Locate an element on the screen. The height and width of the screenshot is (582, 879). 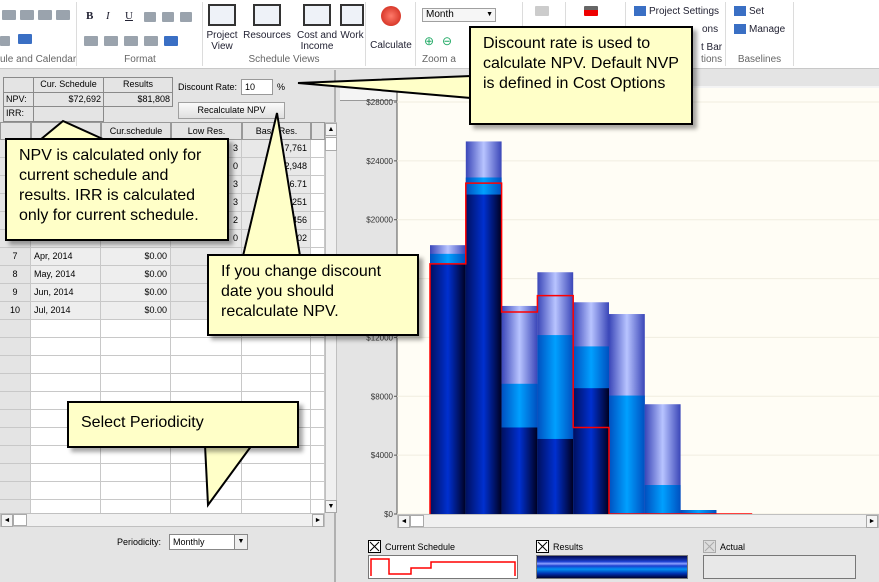
chevron-down-icon: ▼ is located at coordinates (240, 542).